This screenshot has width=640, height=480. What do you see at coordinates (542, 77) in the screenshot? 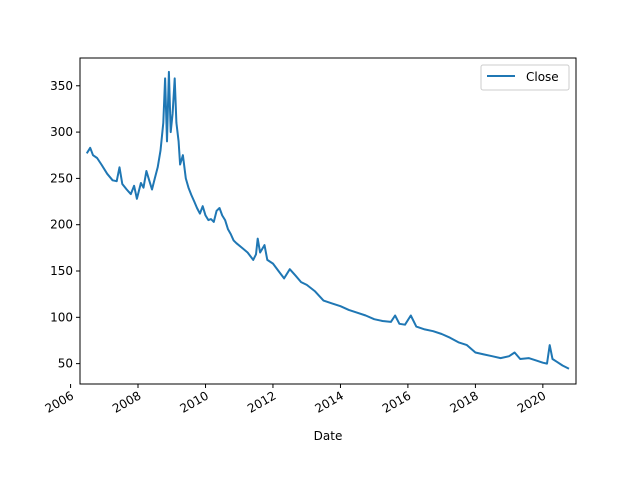
I see `legend-label-close: Close` at bounding box center [542, 77].